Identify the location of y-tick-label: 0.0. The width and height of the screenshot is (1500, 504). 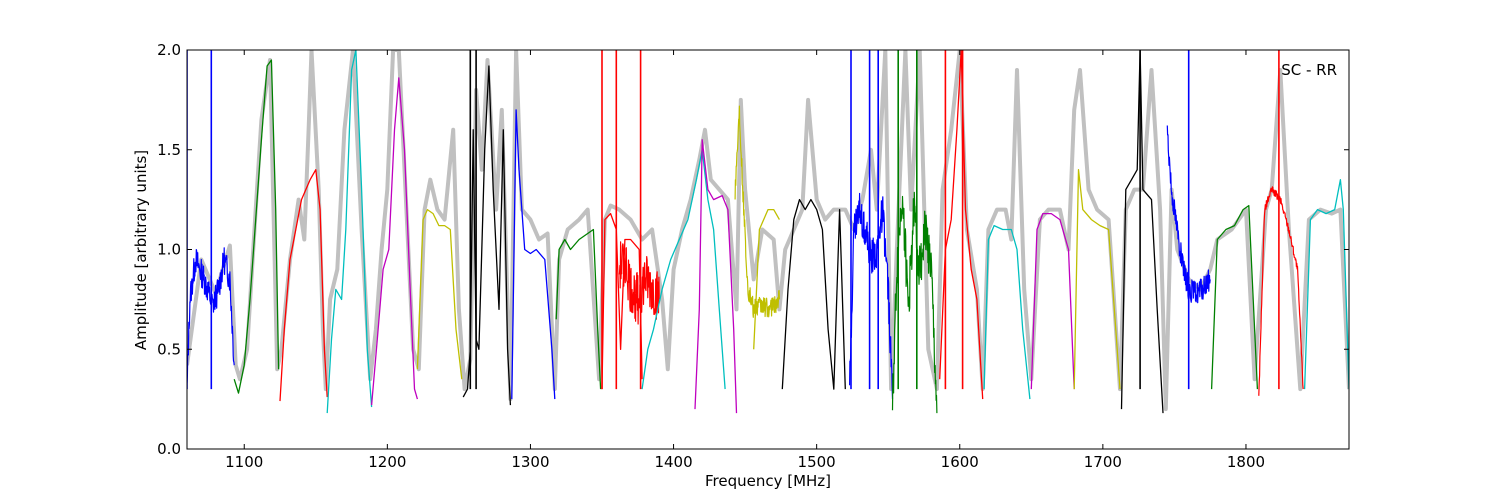
(169, 449).